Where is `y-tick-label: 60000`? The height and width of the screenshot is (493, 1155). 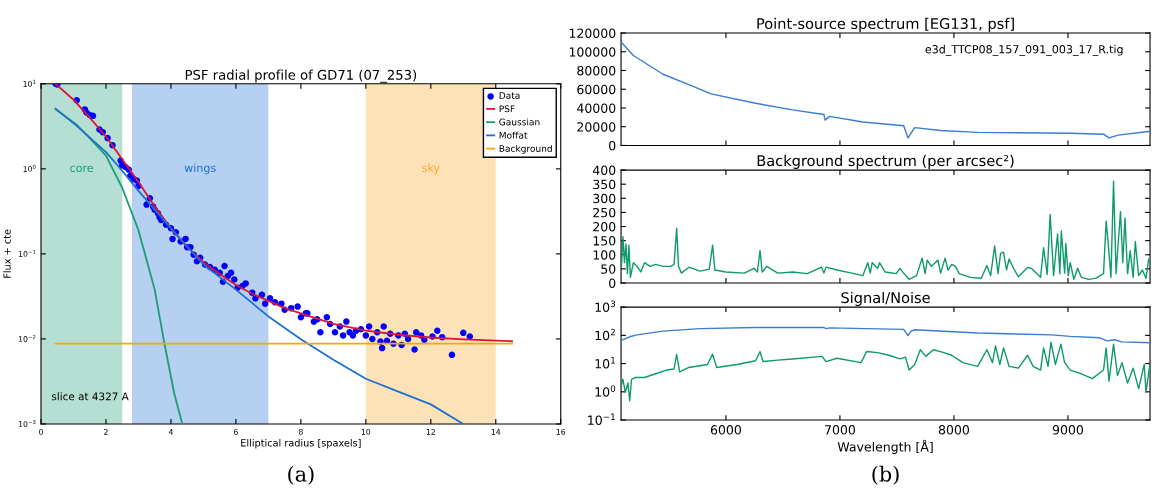
y-tick-label: 60000 is located at coordinates (596, 89).